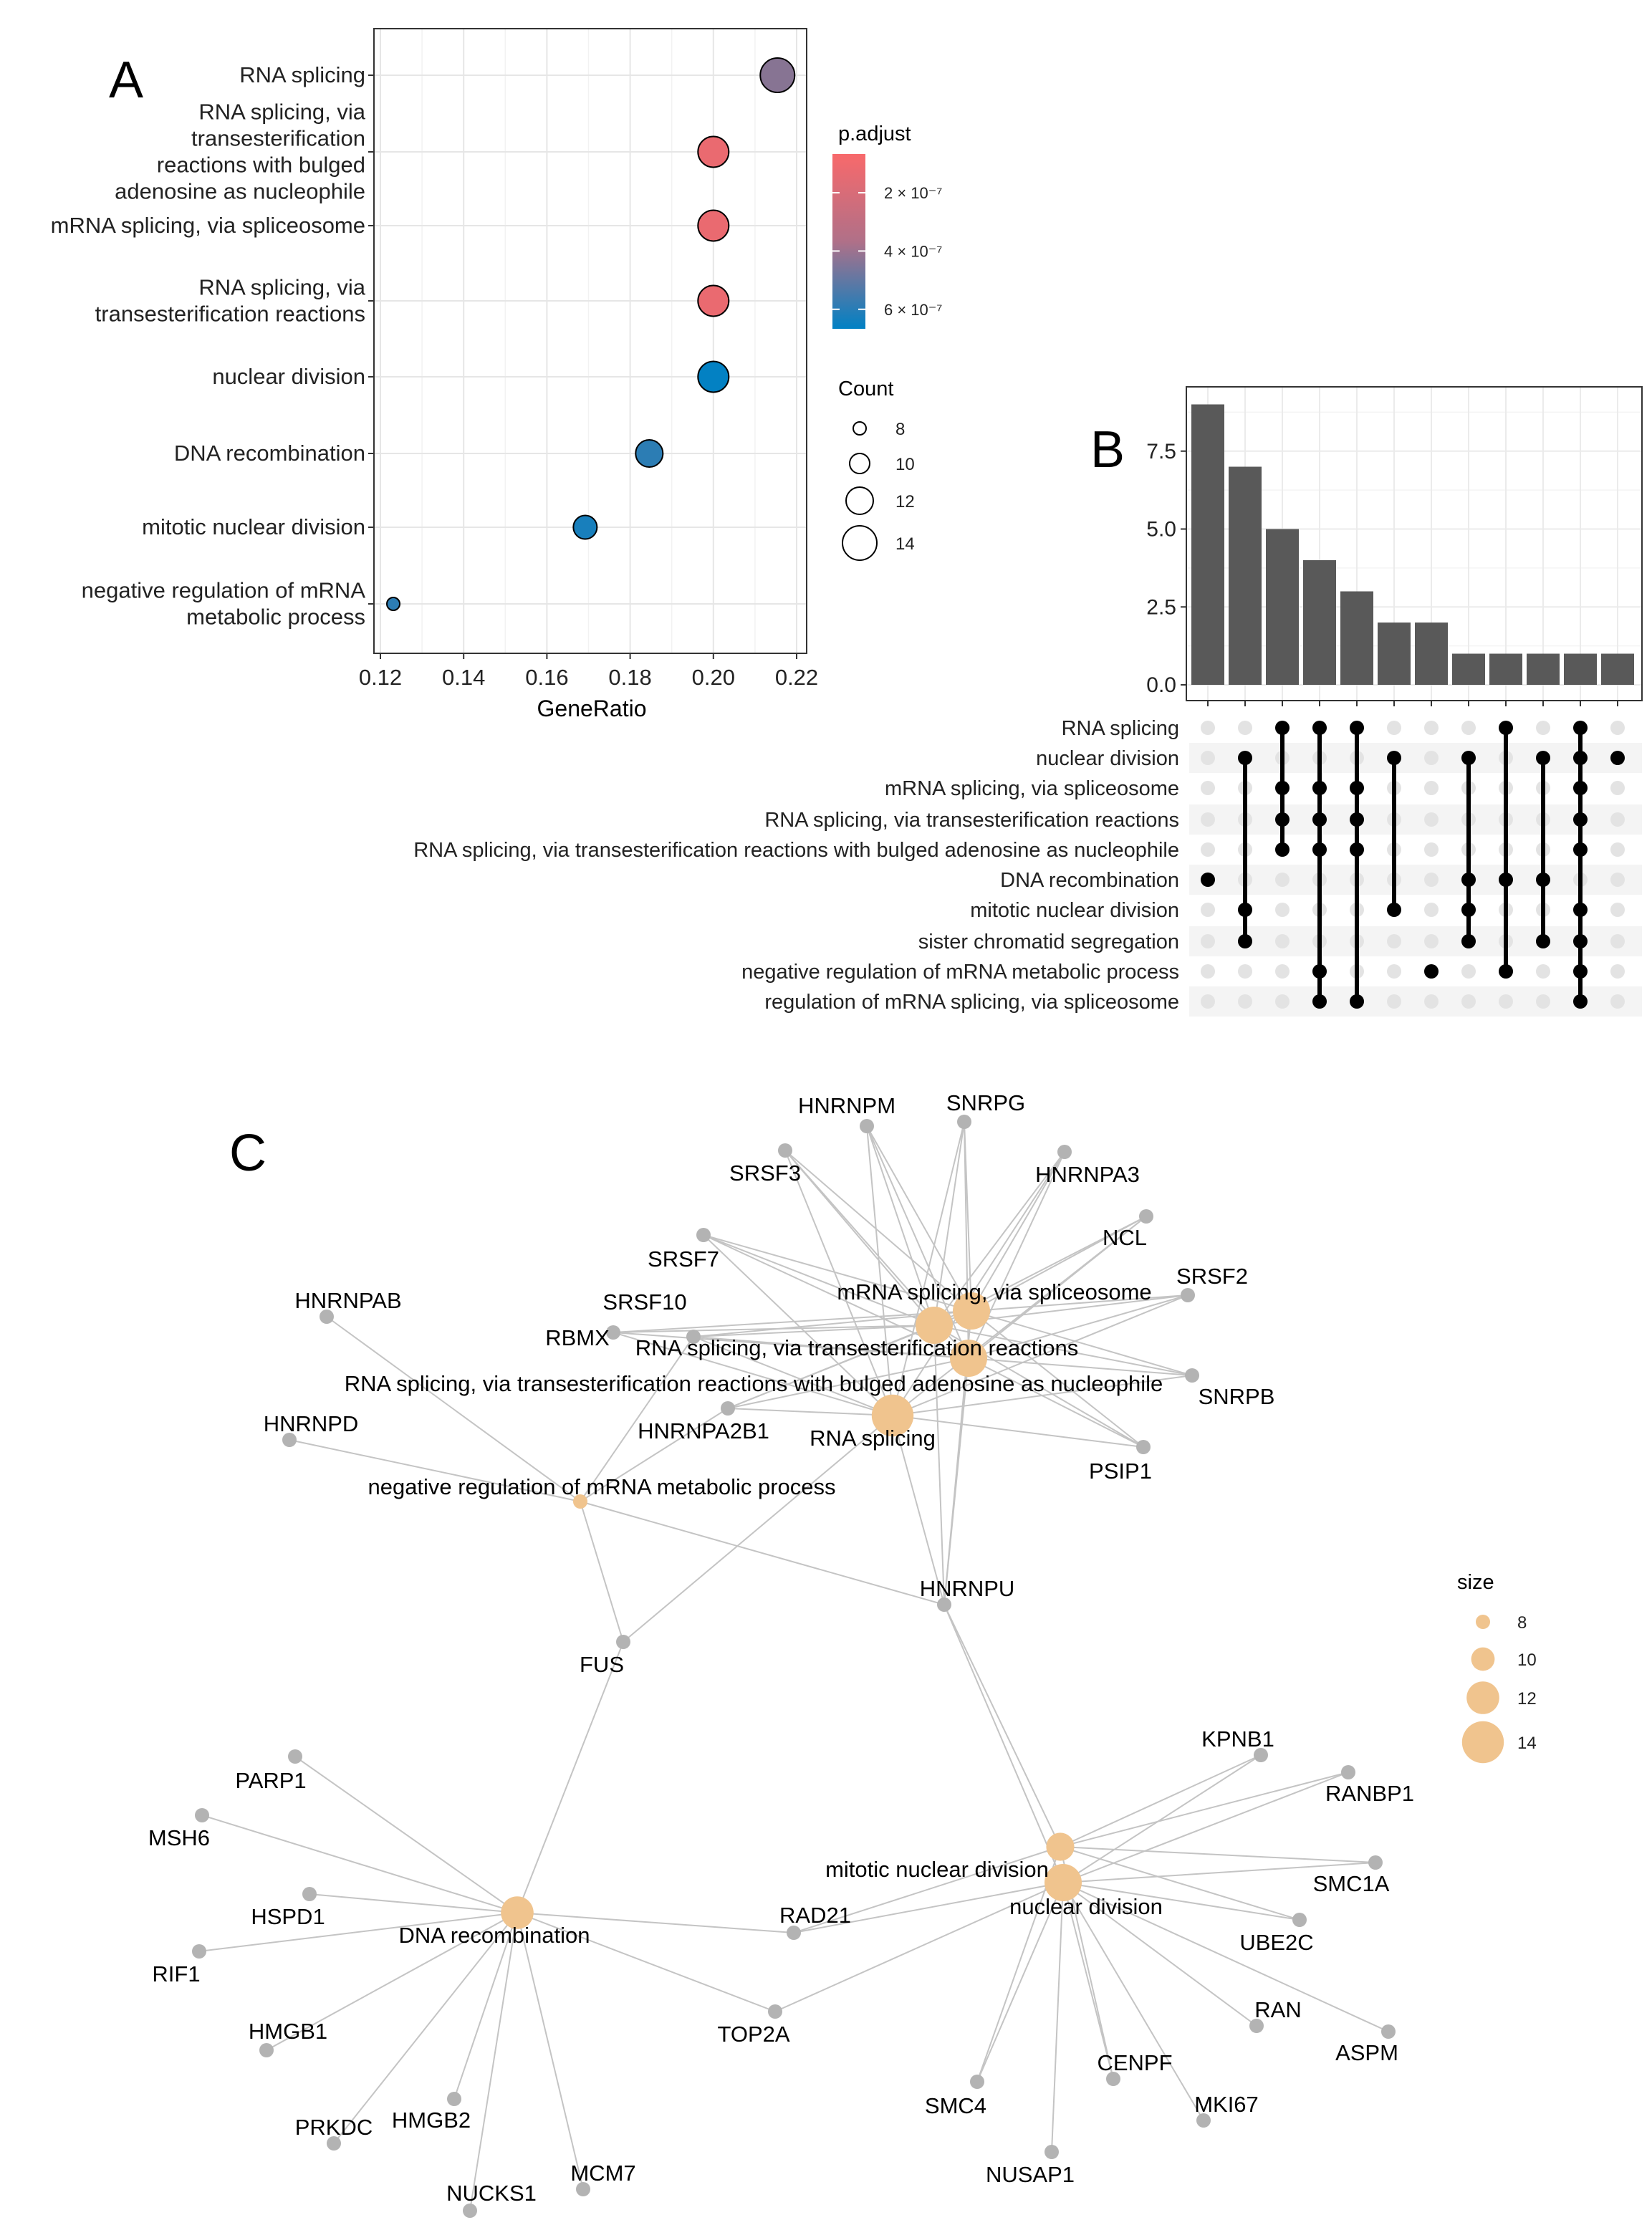  What do you see at coordinates (644, 1302) in the screenshot?
I see `gene-label: SRSF10` at bounding box center [644, 1302].